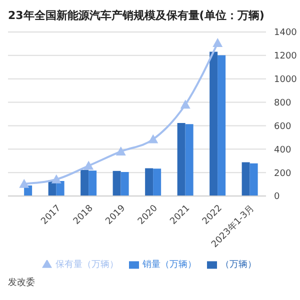  What do you see at coordinates (238, 265) in the screenshot?
I see `legend-label: （万辆）` at bounding box center [238, 265].